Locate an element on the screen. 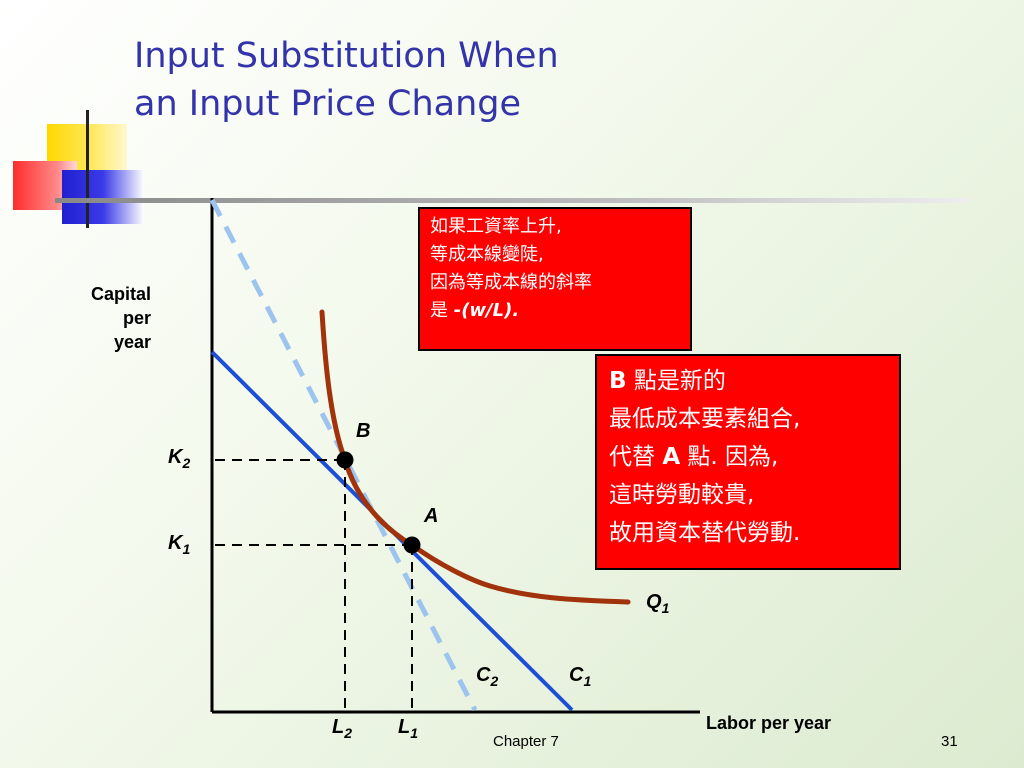 The height and width of the screenshot is (768, 1024). callout-new-line-5: 故用資本替代勞動. is located at coordinates (705, 533).